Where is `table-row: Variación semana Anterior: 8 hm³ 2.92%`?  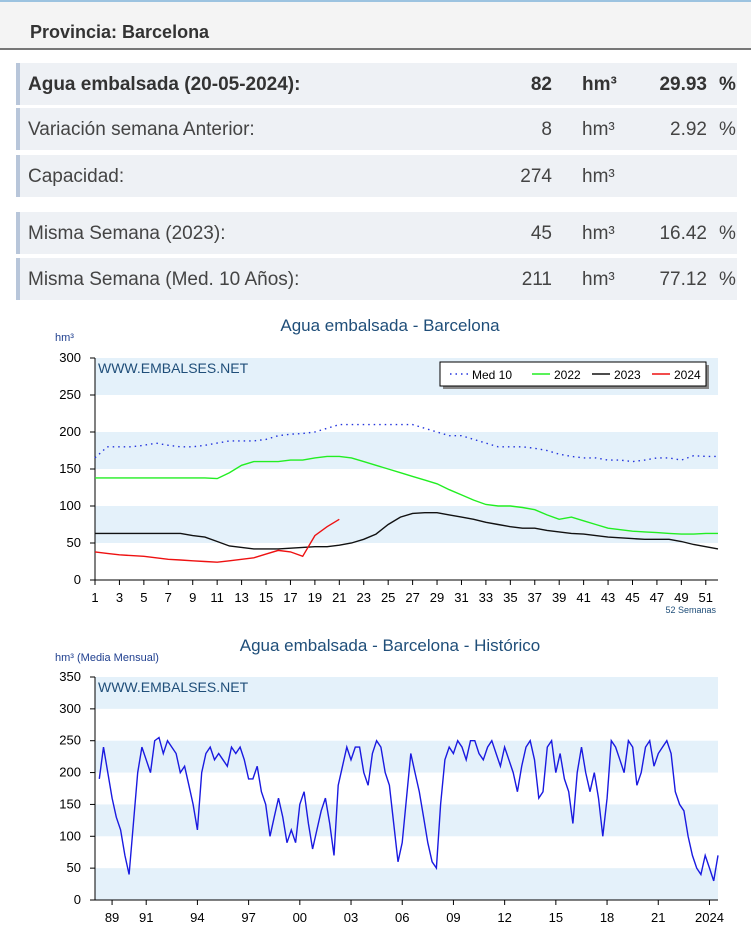 table-row: Variación semana Anterior: 8 hm³ 2.92% is located at coordinates (376, 129).